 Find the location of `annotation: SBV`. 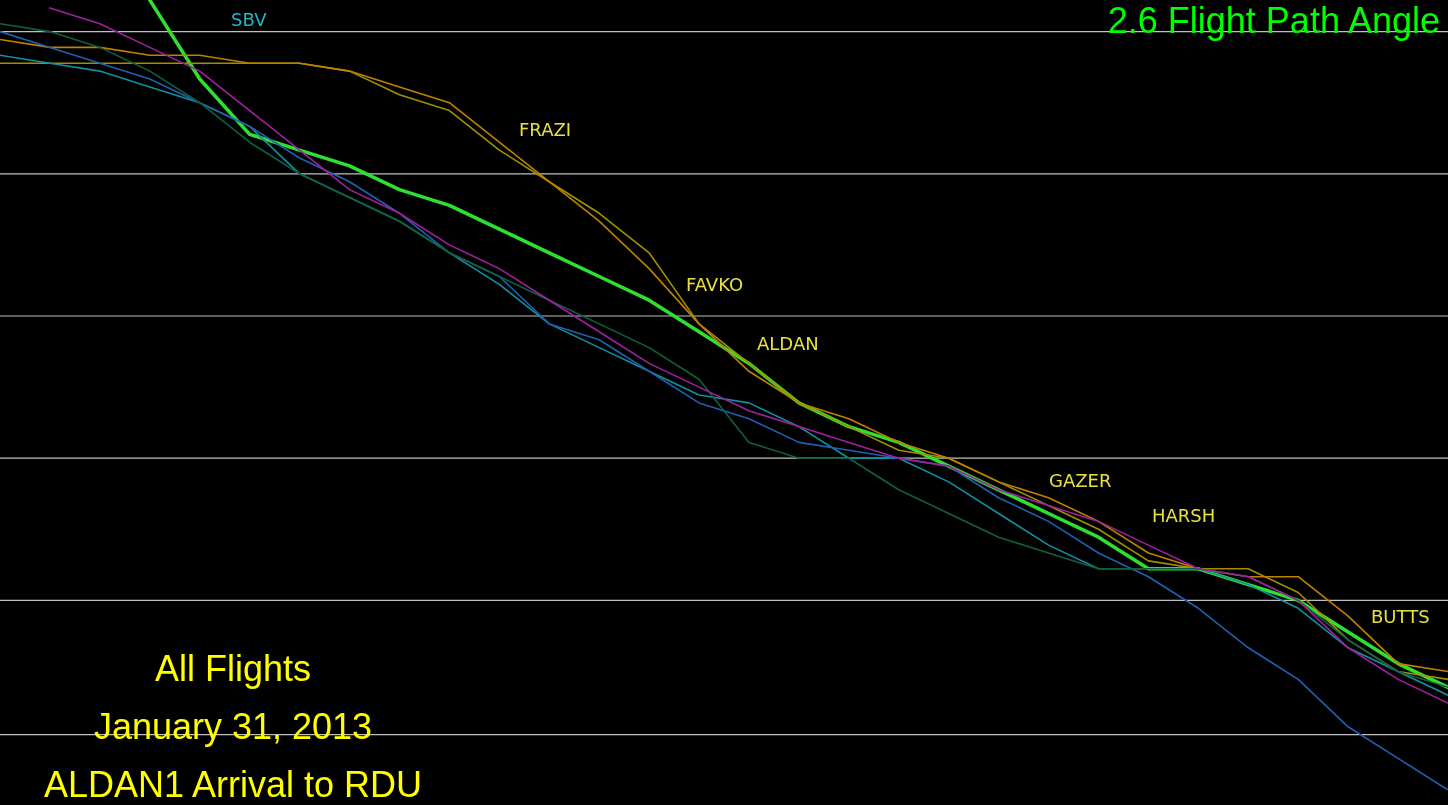

annotation: SBV is located at coordinates (249, 19).